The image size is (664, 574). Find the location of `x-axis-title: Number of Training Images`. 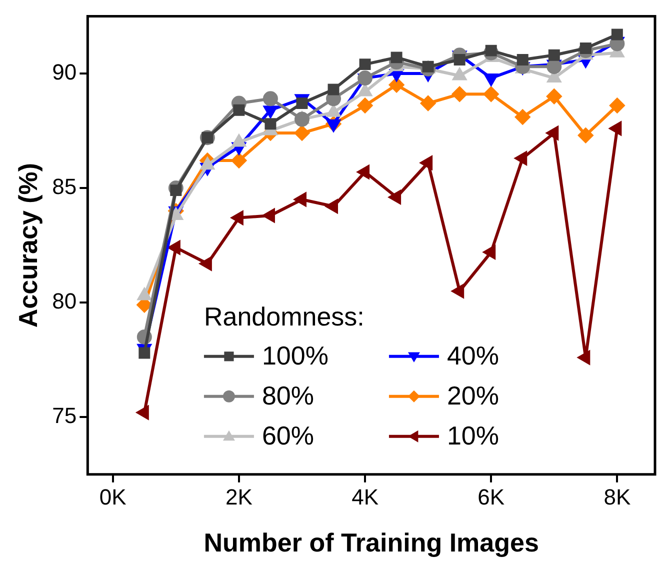

x-axis-title: Number of Training Images is located at coordinates (371, 543).